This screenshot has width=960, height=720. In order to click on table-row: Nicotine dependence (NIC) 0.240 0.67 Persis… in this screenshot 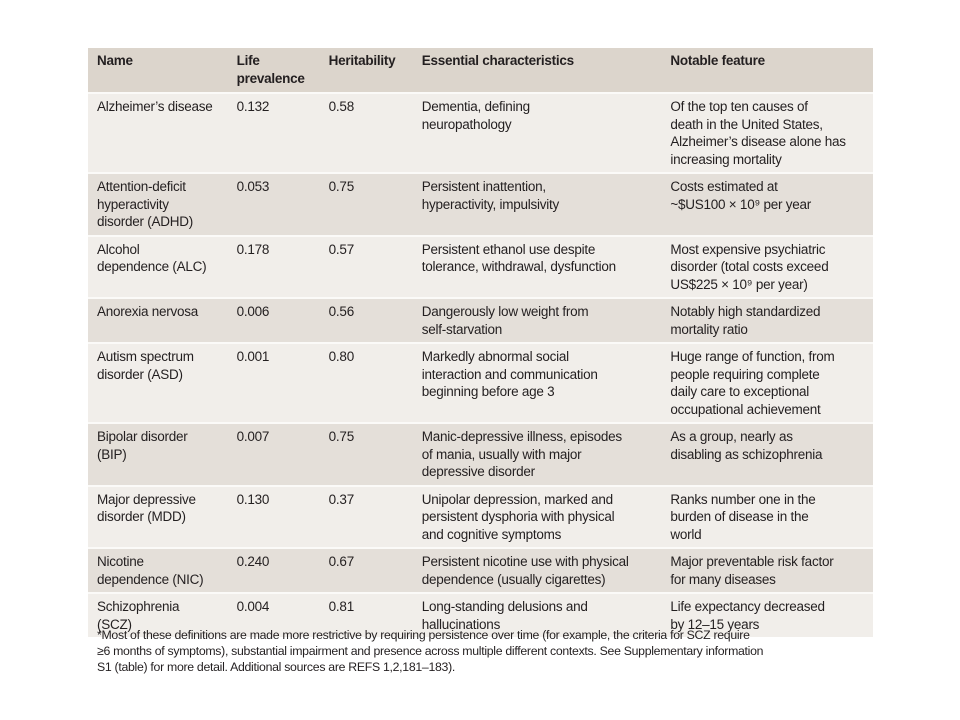, I will do `click(480, 570)`.